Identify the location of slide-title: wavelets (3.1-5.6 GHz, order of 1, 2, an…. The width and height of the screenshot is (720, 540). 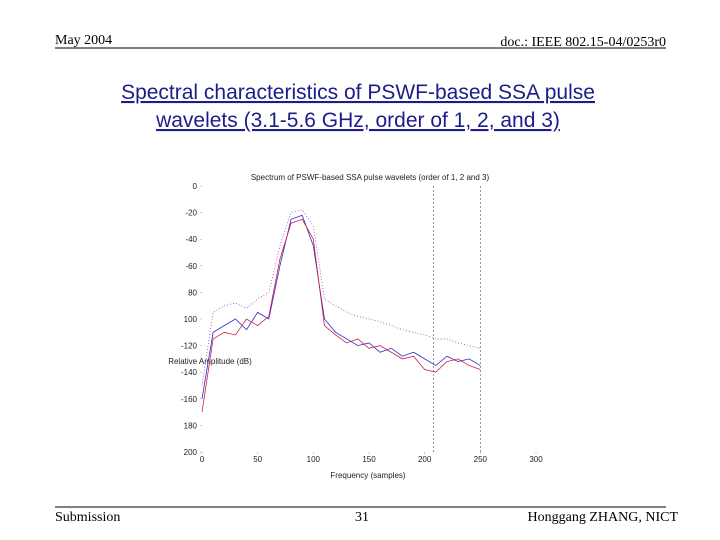
(357, 120).